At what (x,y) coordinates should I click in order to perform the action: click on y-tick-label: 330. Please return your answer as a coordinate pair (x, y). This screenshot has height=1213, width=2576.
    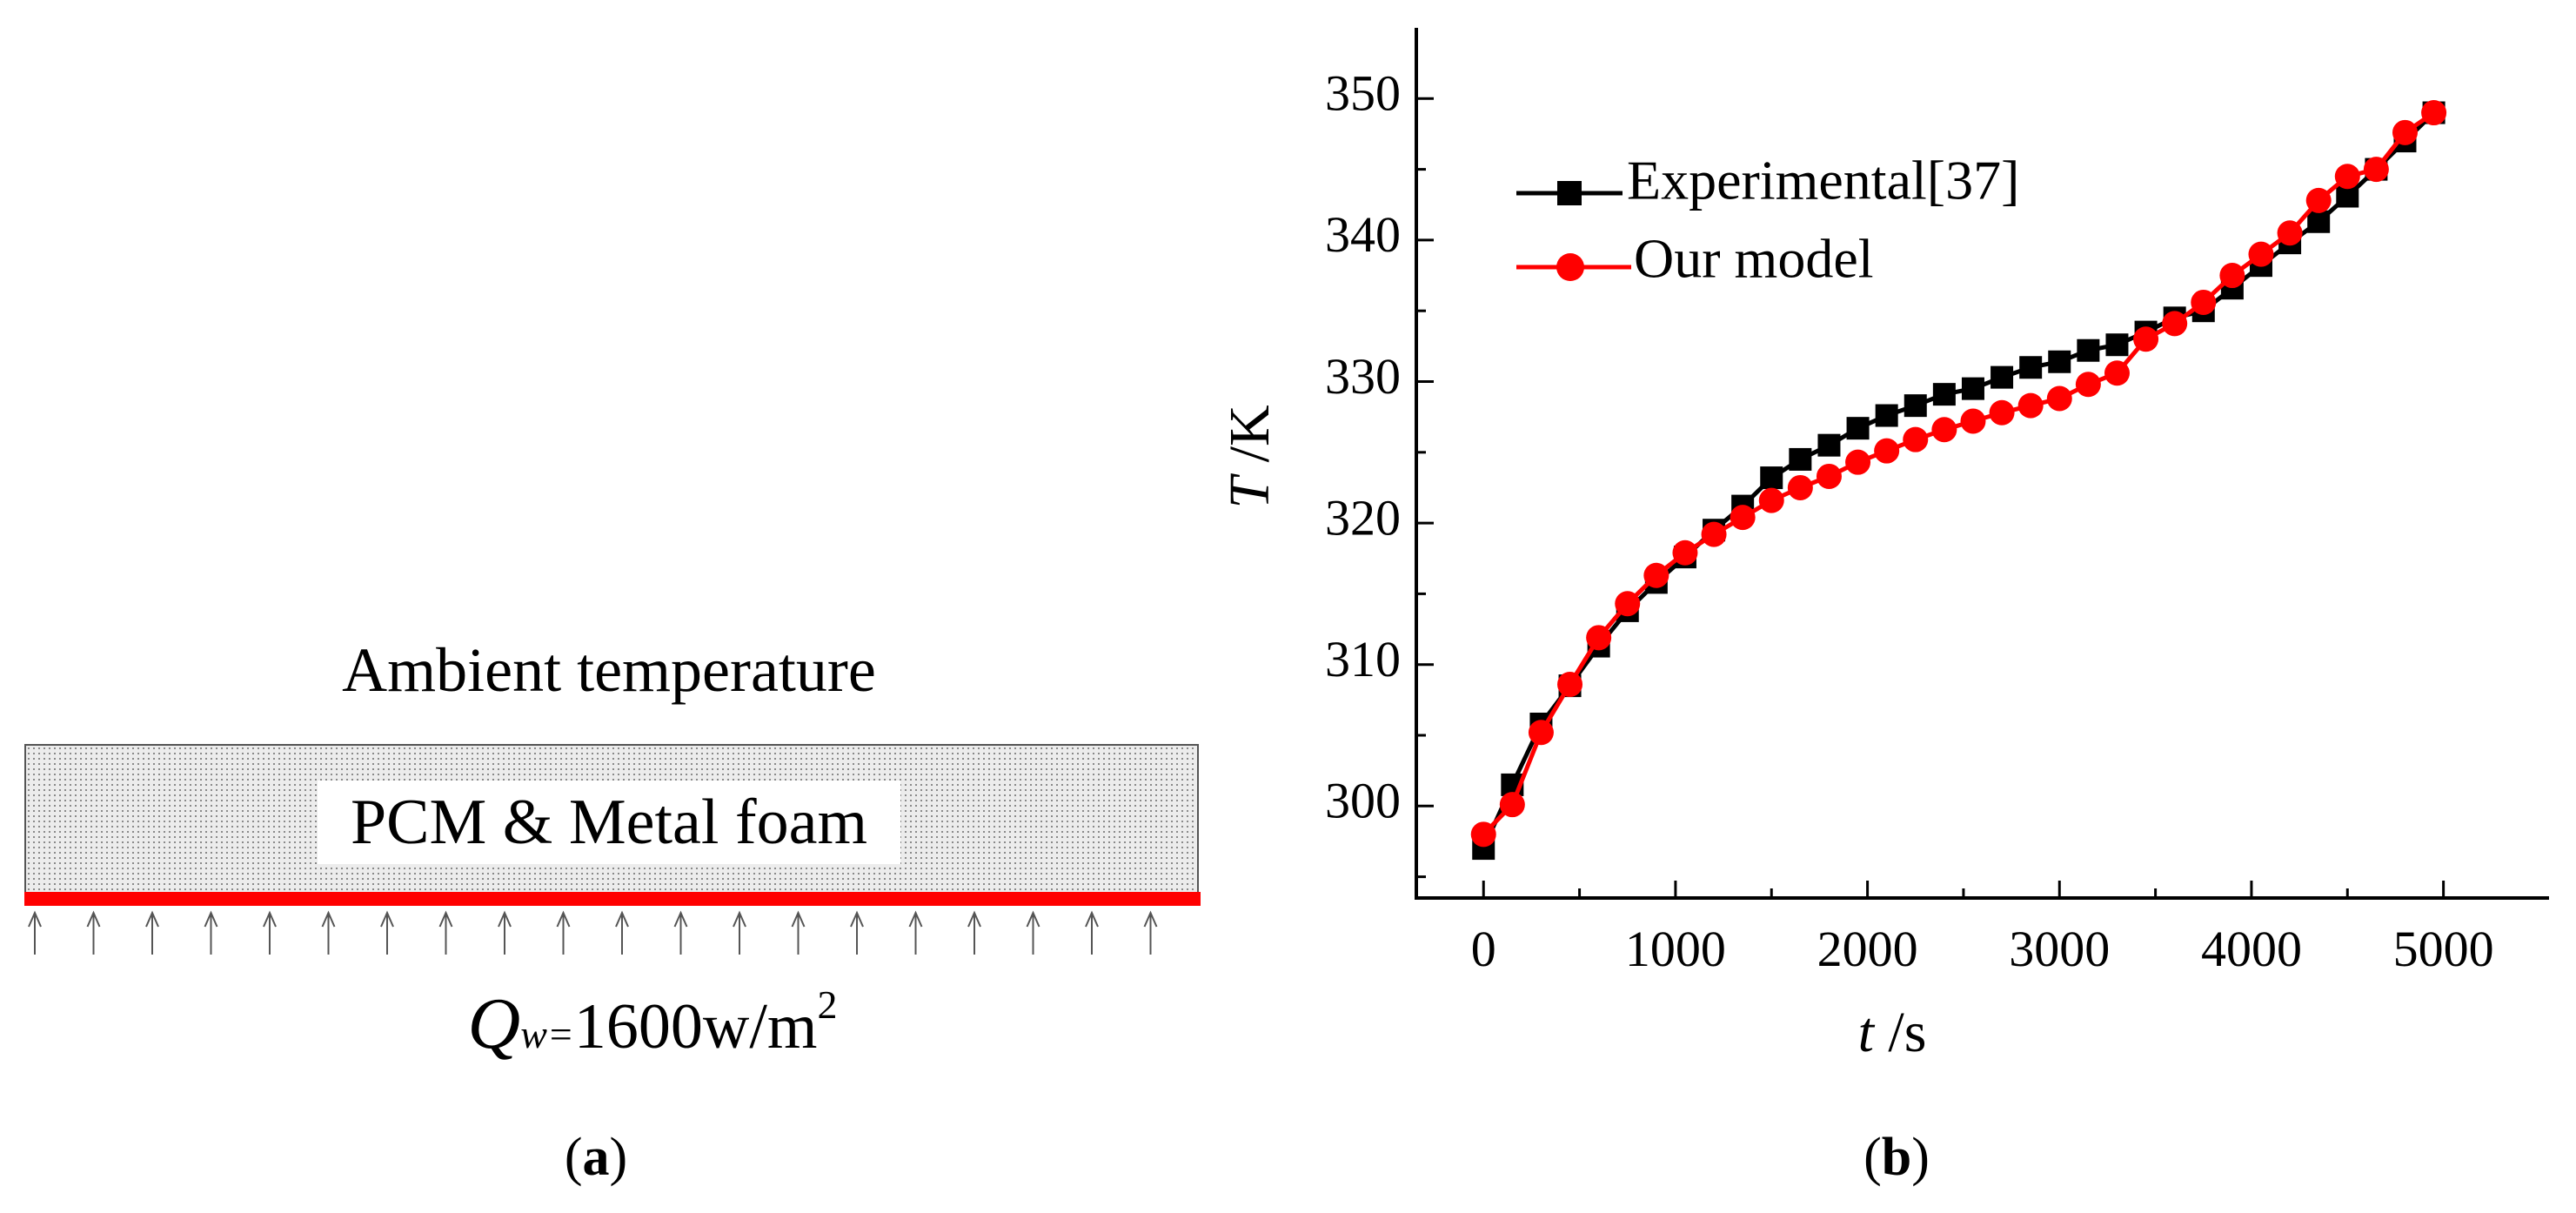
    Looking at the image, I should click on (1363, 376).